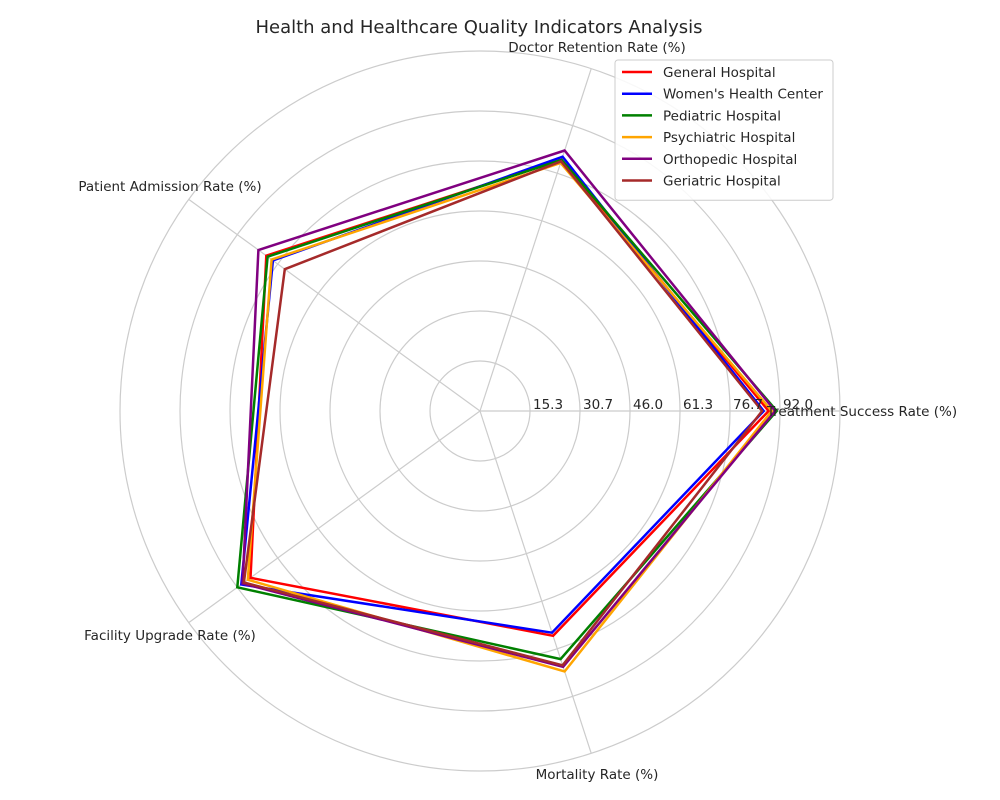  What do you see at coordinates (648, 405) in the screenshot?
I see `r-tick-label: 46.0` at bounding box center [648, 405].